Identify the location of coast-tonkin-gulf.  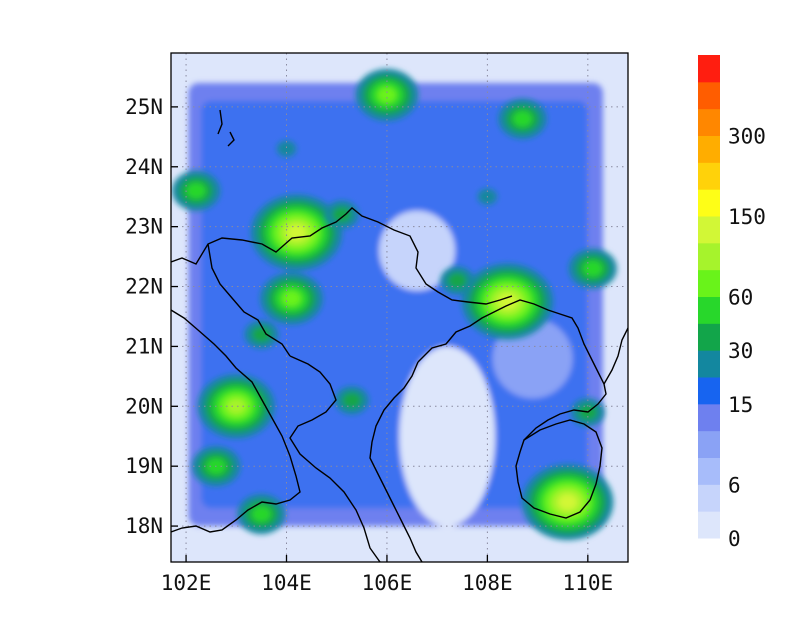
(396, 461).